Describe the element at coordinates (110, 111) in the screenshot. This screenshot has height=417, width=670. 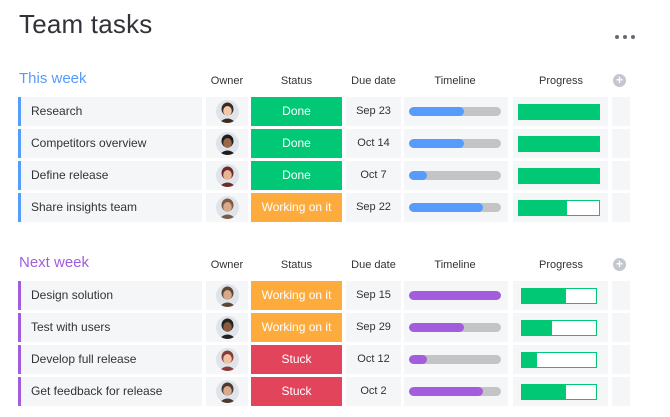
I see `item-name: Research` at that location.